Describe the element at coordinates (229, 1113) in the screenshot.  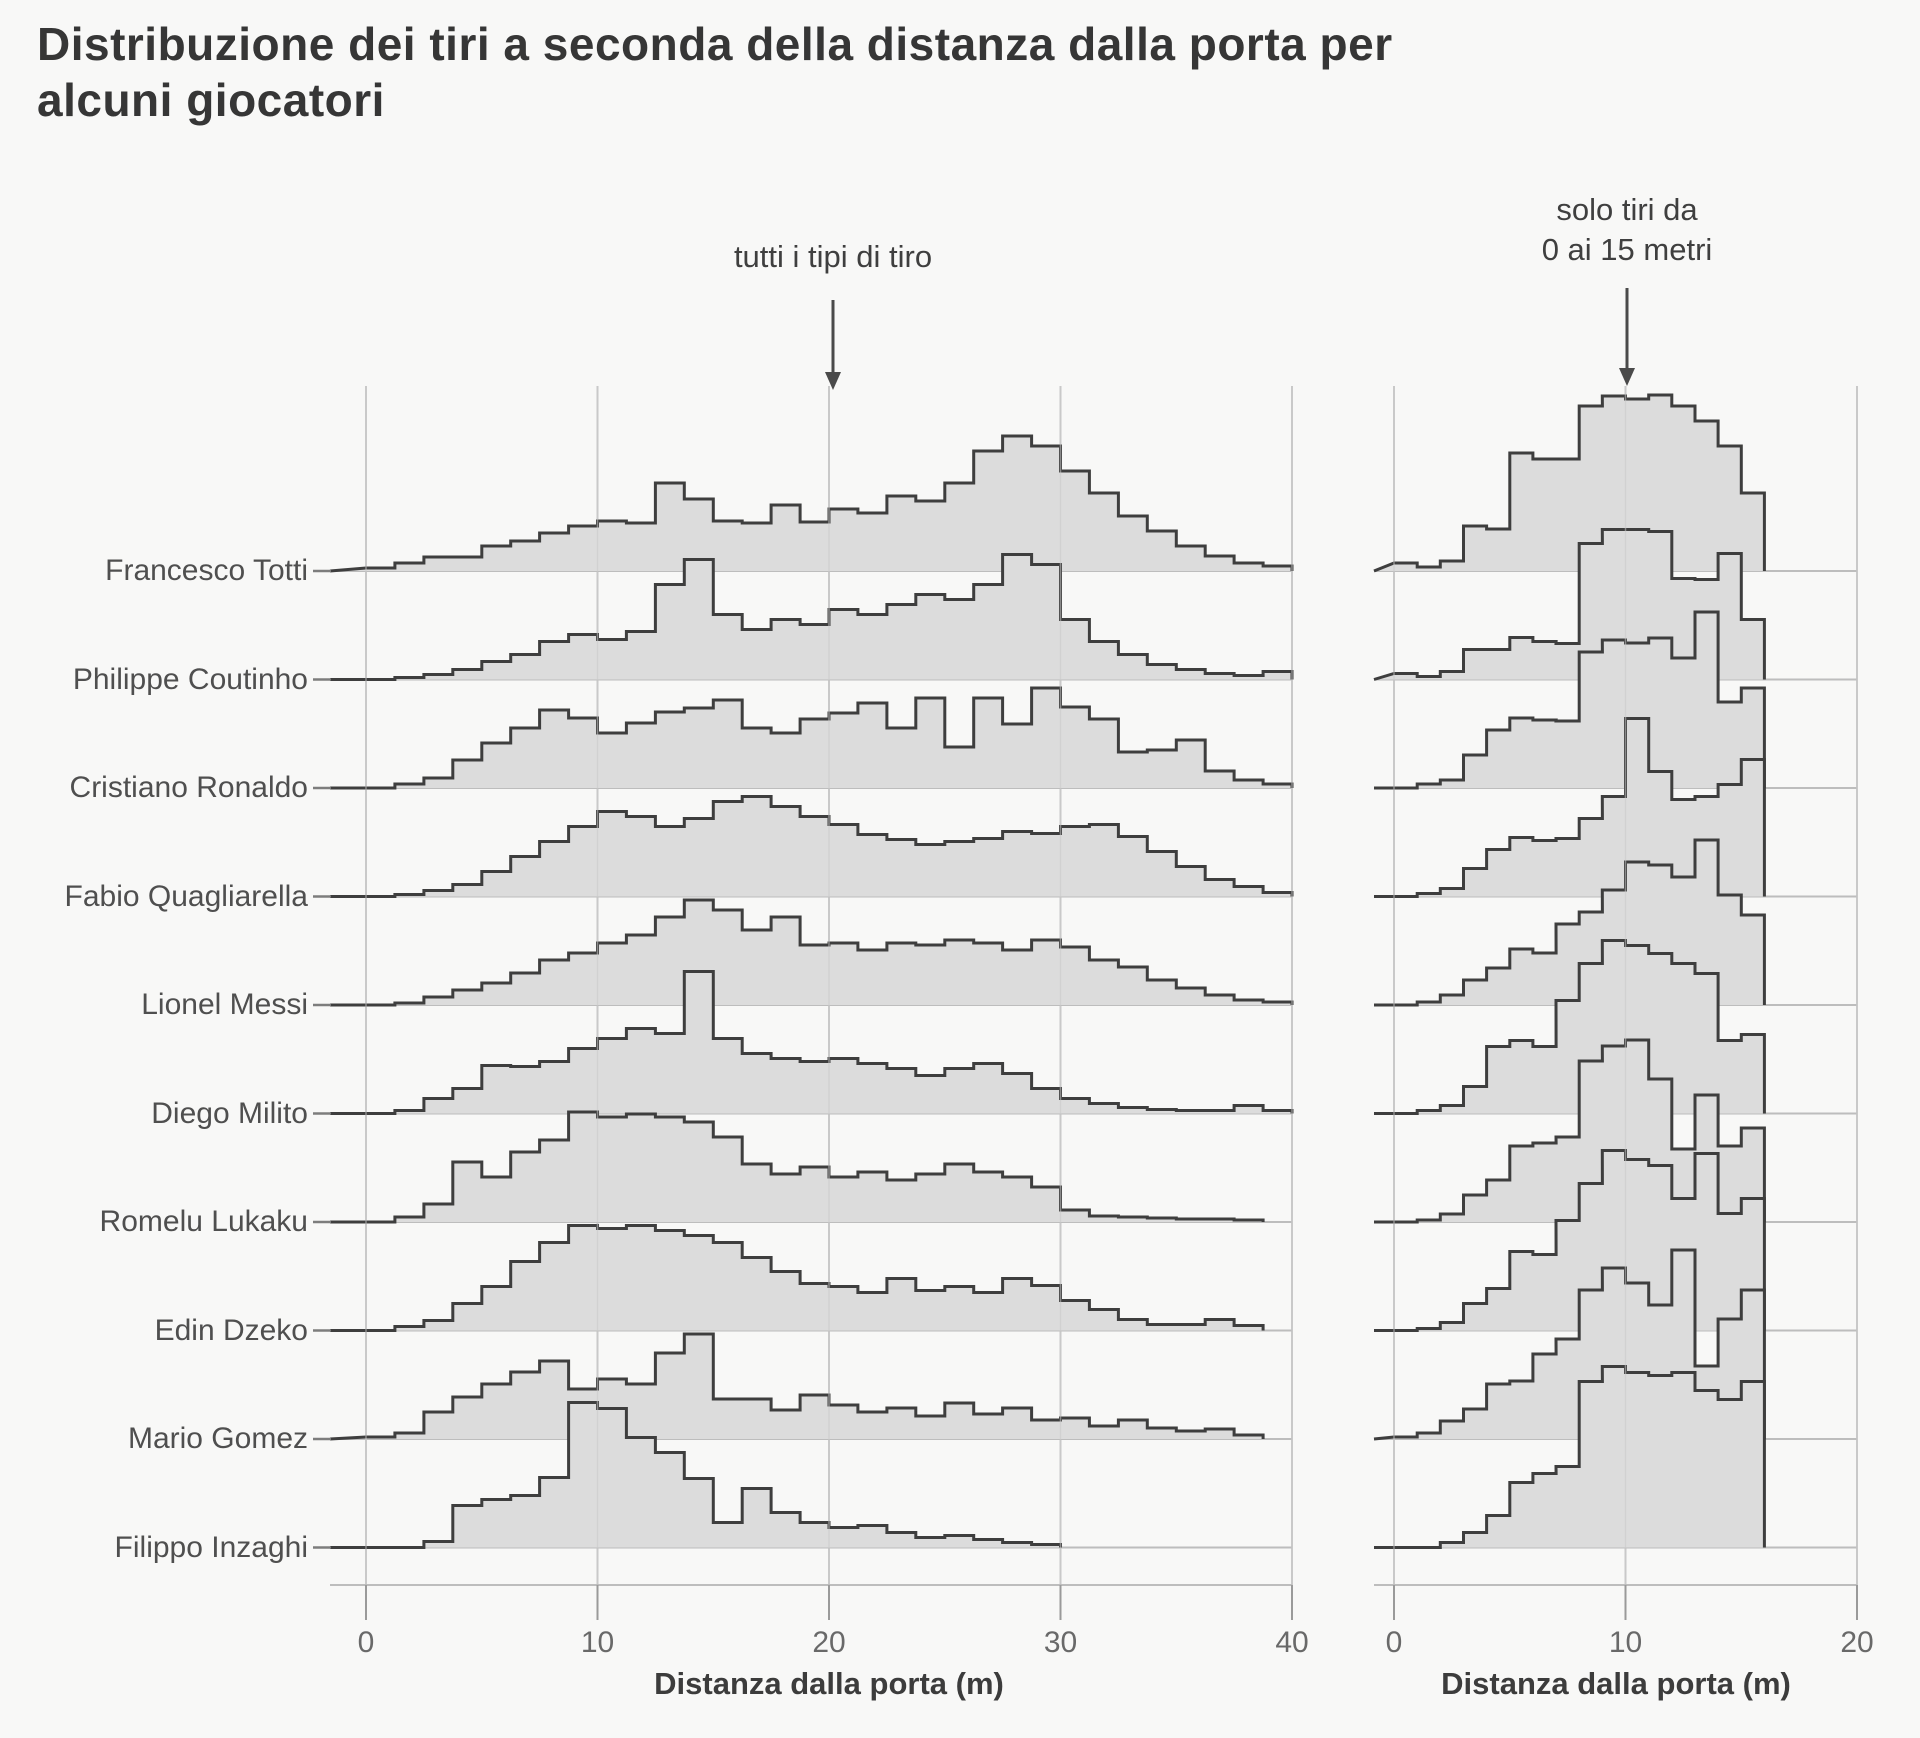
I see `player-label-diego-milito: Diego Milito` at that location.